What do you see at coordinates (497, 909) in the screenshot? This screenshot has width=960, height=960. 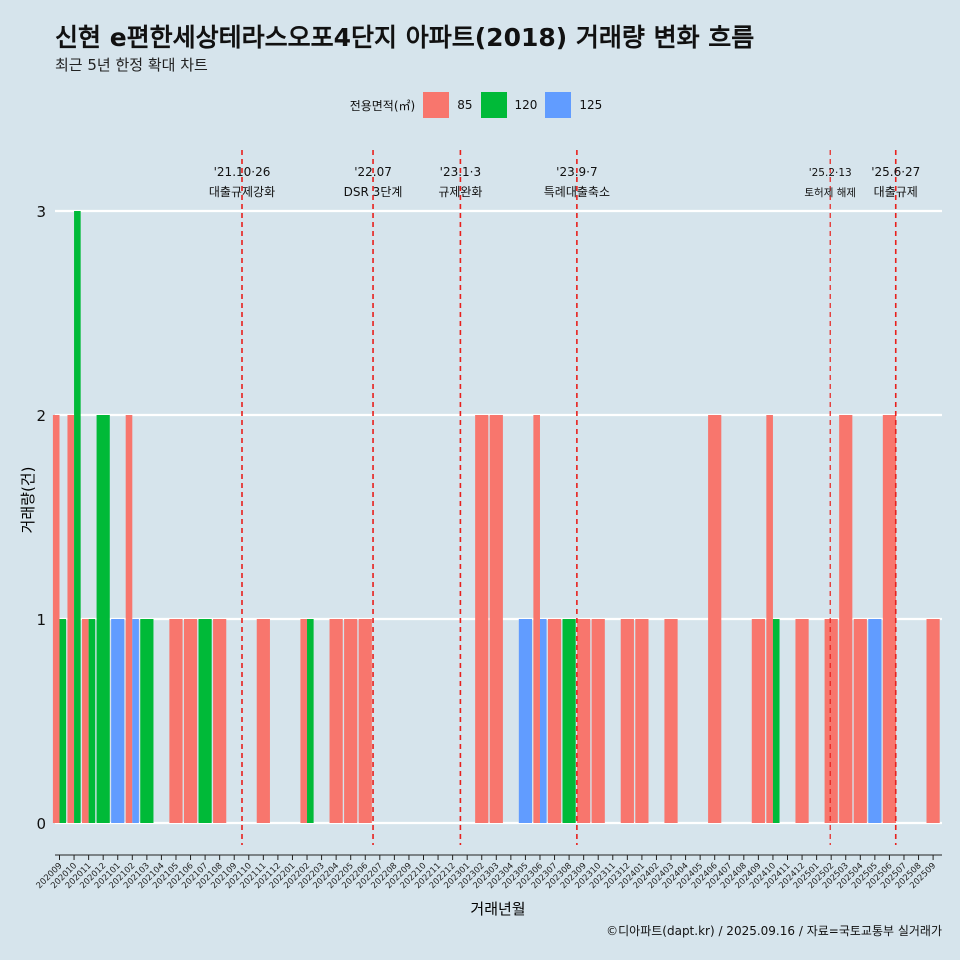 I see `x-axis-title: 거래년월` at bounding box center [497, 909].